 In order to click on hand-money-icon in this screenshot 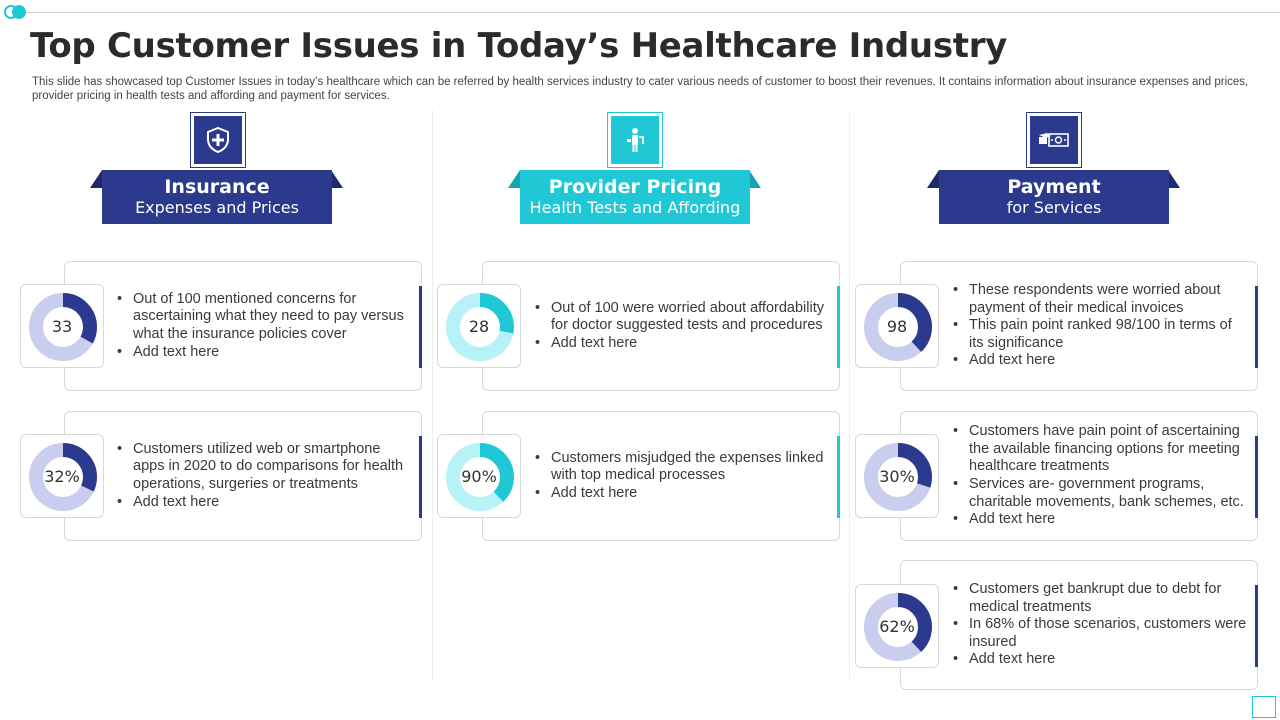, I will do `click(1054, 140)`.